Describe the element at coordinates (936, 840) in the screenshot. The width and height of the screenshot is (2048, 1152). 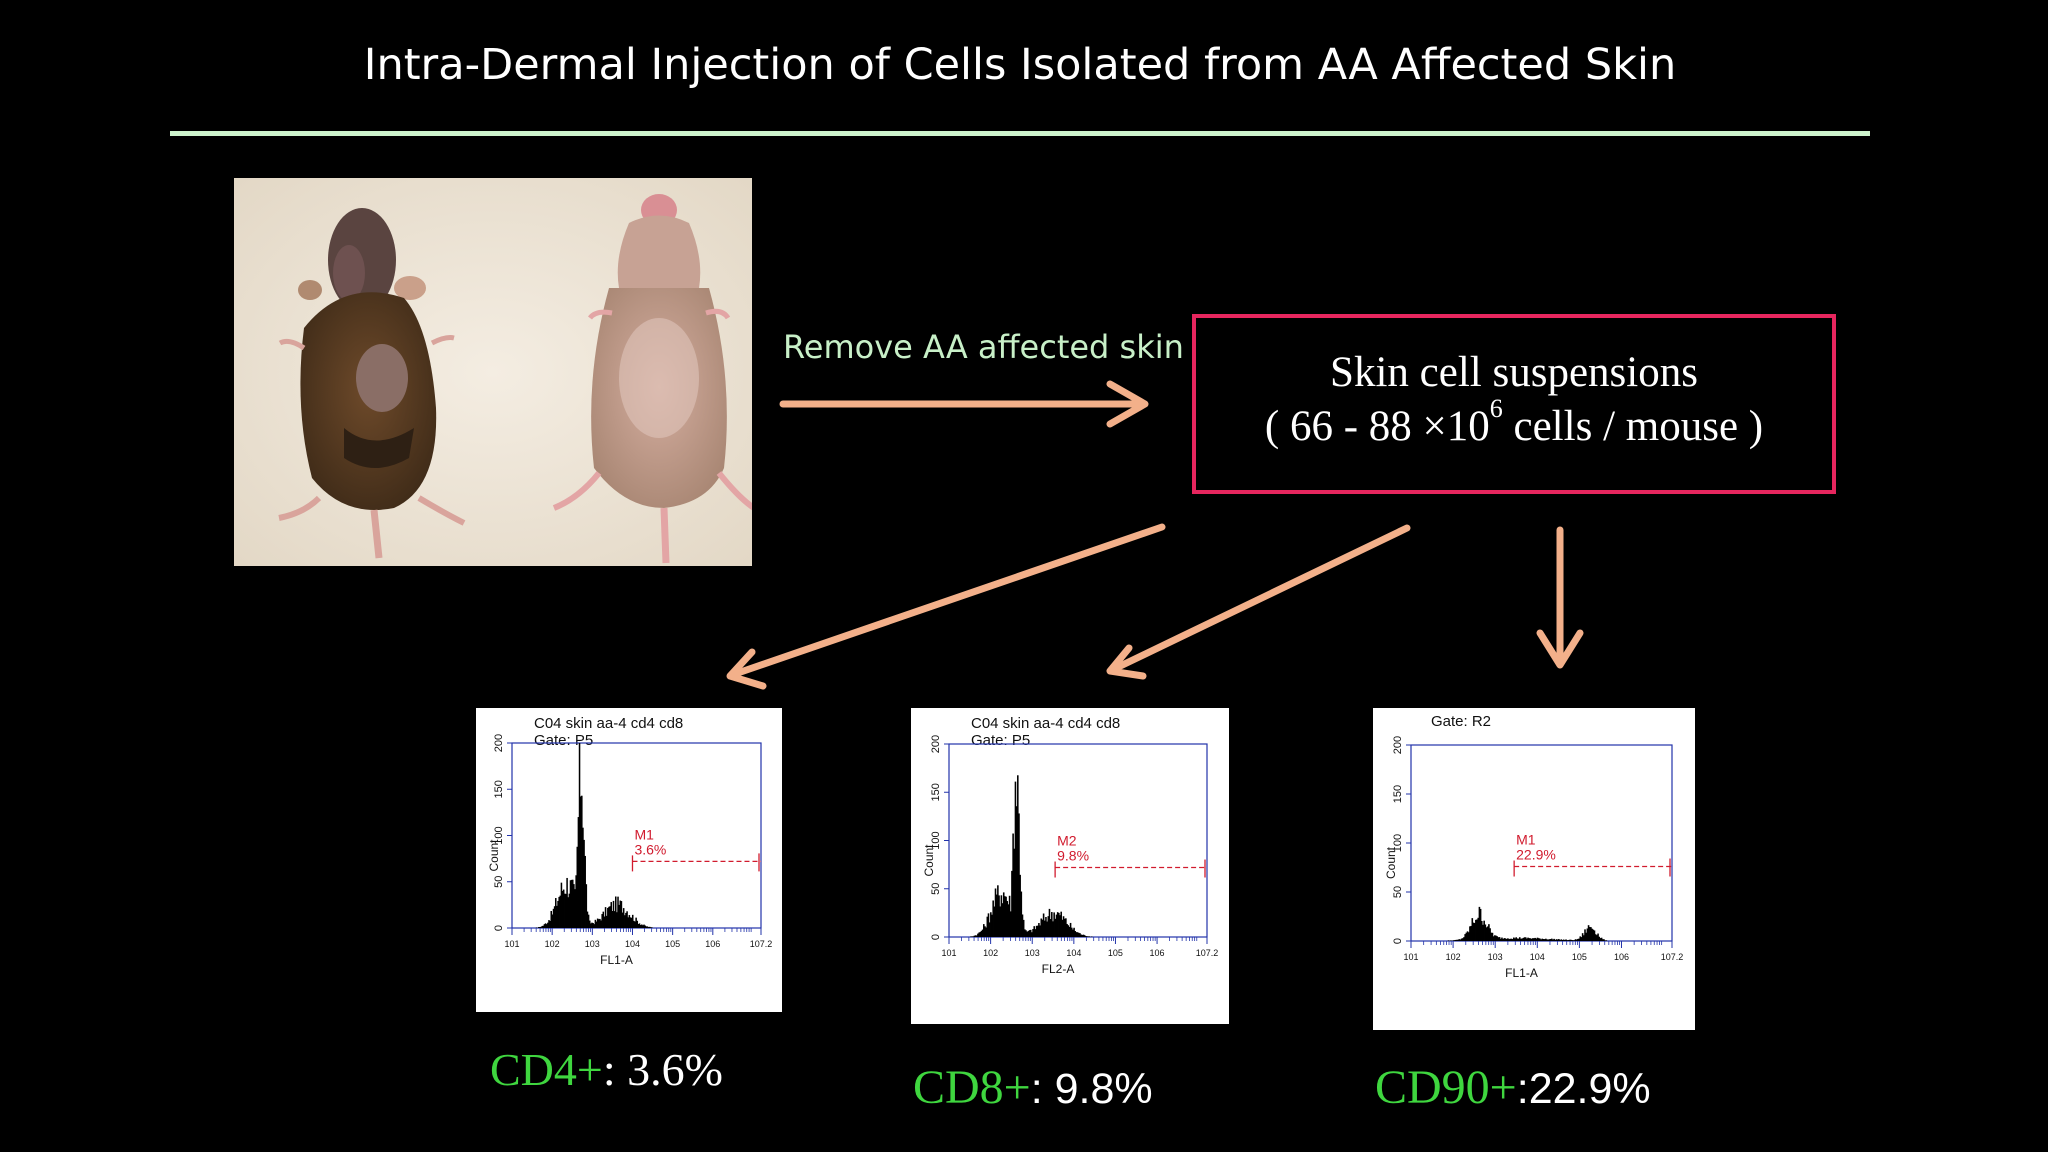
I see `y-tick-label: 100` at that location.